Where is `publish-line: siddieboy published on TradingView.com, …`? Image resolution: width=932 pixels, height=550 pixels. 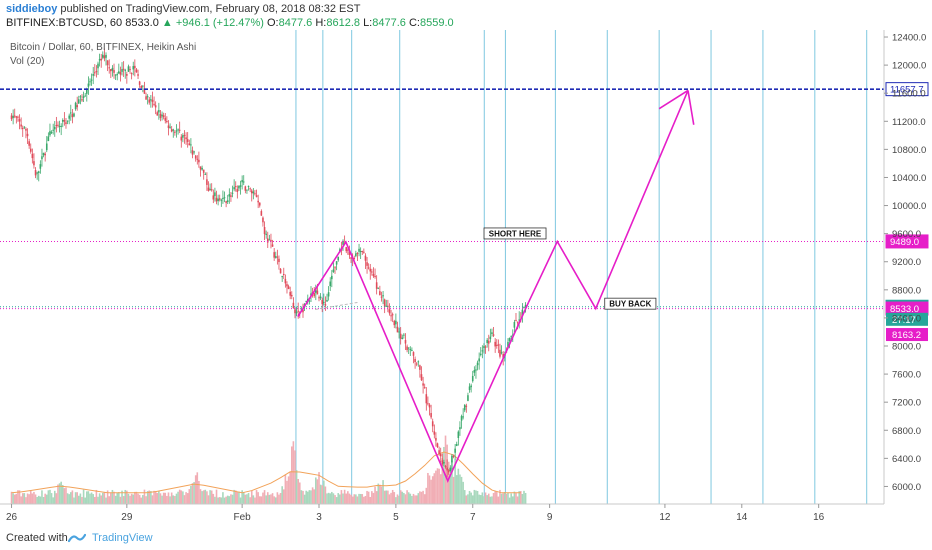
publish-line: siddieboy published on TradingView.com, … is located at coordinates (183, 9).